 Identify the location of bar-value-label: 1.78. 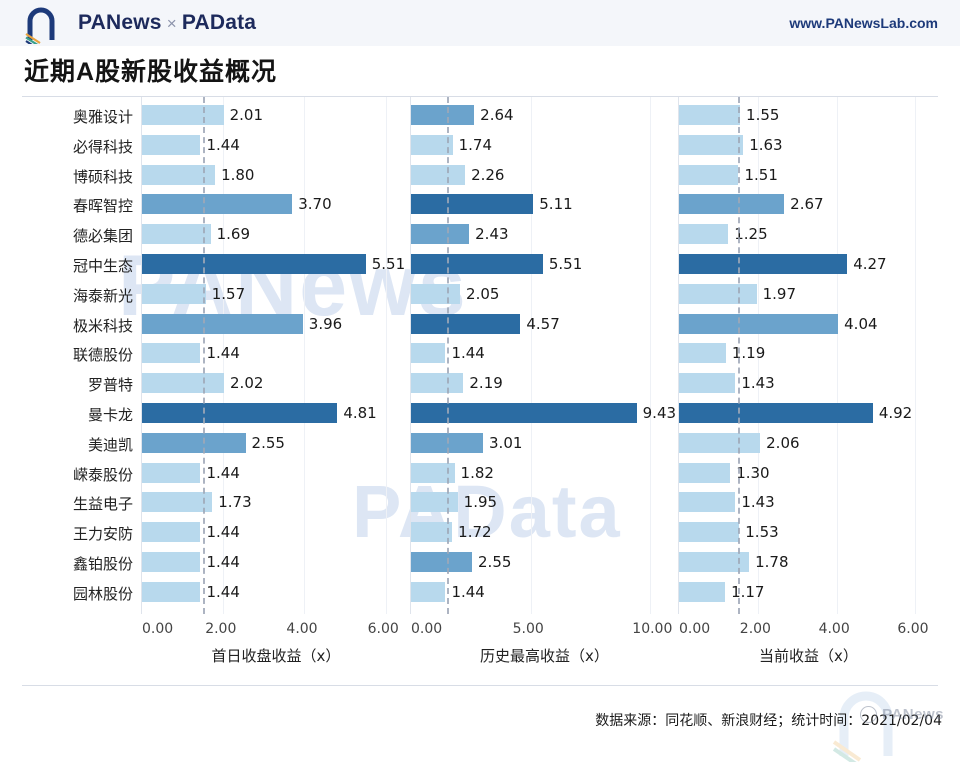
(772, 562).